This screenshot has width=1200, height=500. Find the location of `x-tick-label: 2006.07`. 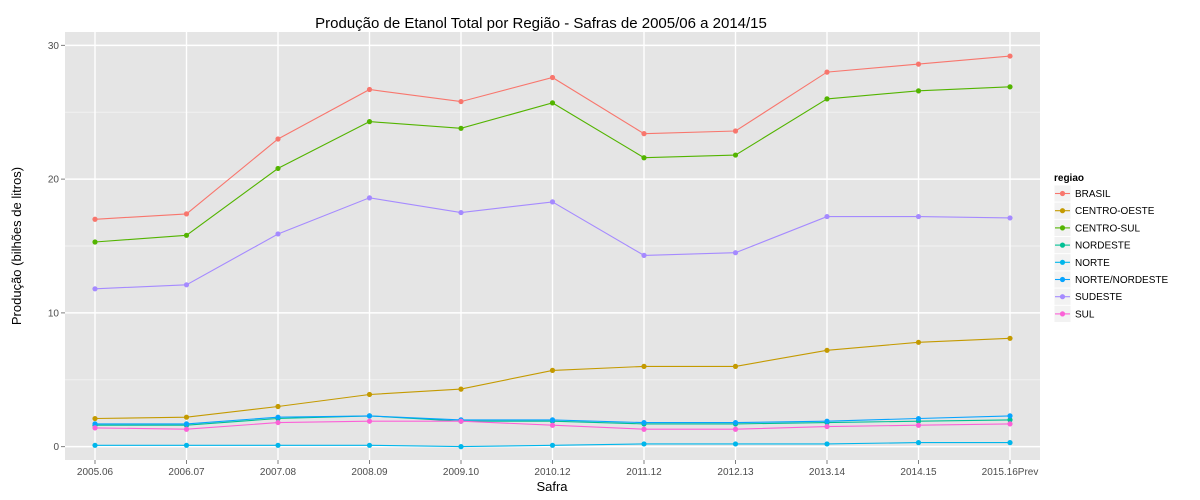

x-tick-label: 2006.07 is located at coordinates (186, 472).